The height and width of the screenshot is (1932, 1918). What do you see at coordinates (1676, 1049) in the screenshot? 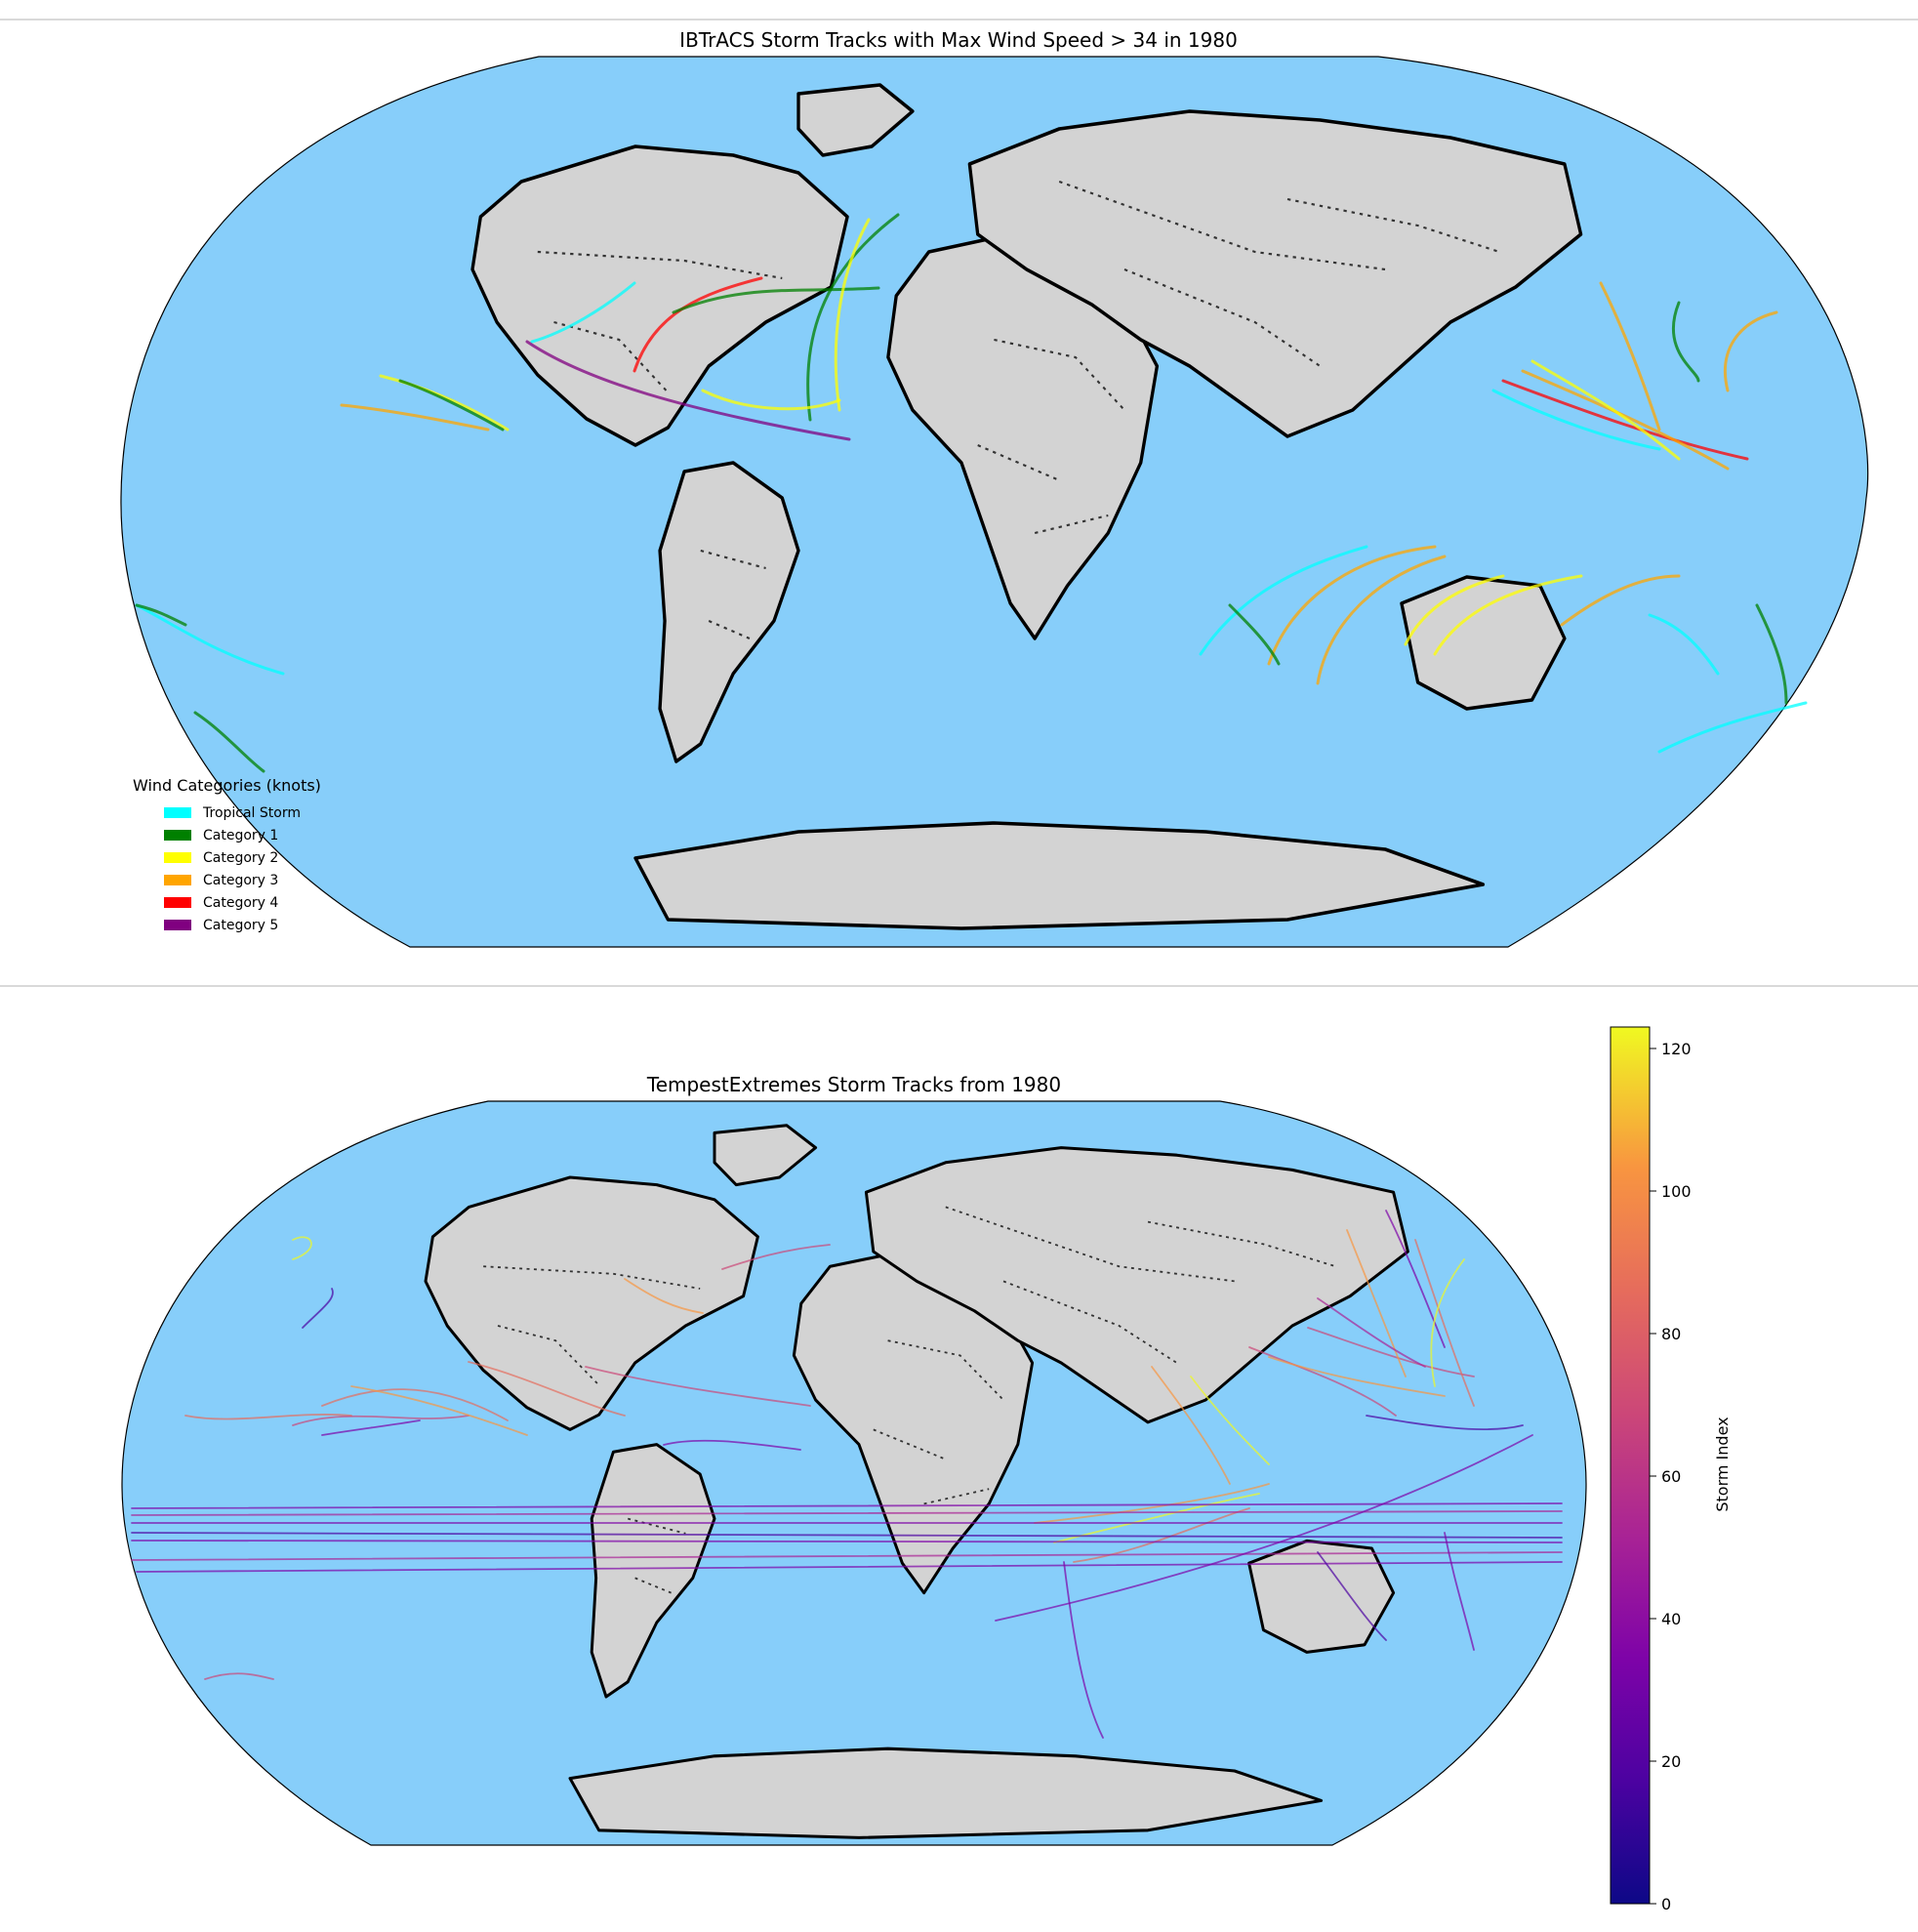
I see `colorbar-tick-label: 120` at bounding box center [1676, 1049].